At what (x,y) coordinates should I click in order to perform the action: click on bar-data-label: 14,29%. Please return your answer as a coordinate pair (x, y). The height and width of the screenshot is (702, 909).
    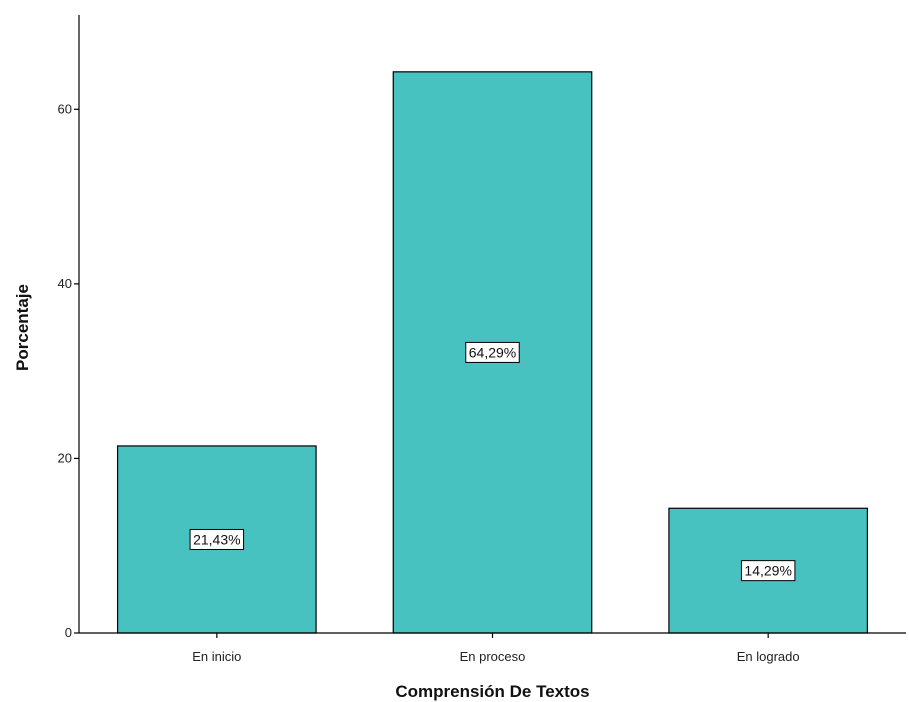
    Looking at the image, I should click on (767, 571).